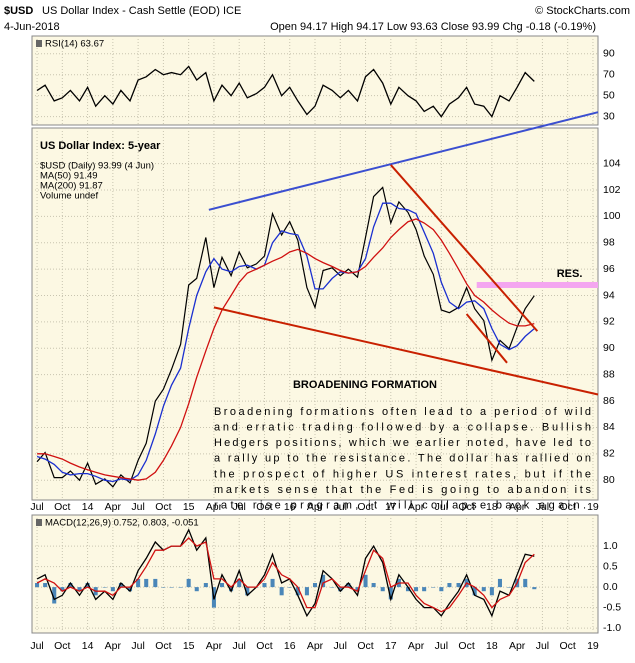  I want to click on y-tick-label: 90, so click(609, 54).